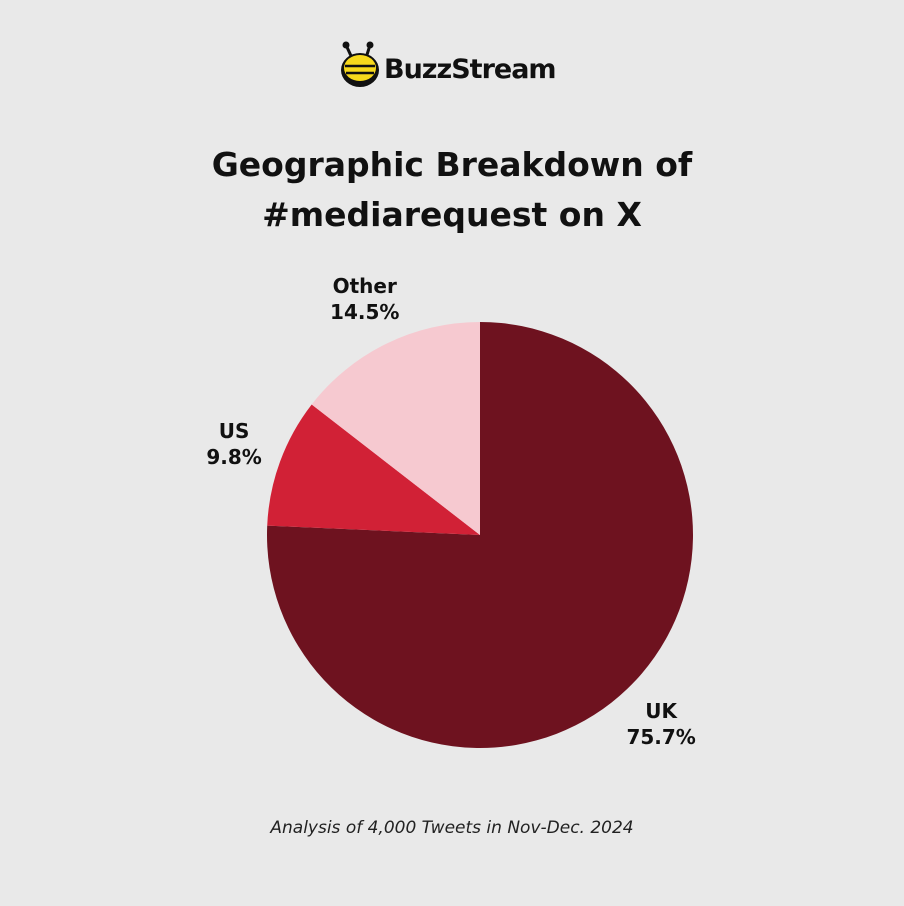  What do you see at coordinates (470, 69) in the screenshot?
I see `brand-name: BuzzStream` at bounding box center [470, 69].